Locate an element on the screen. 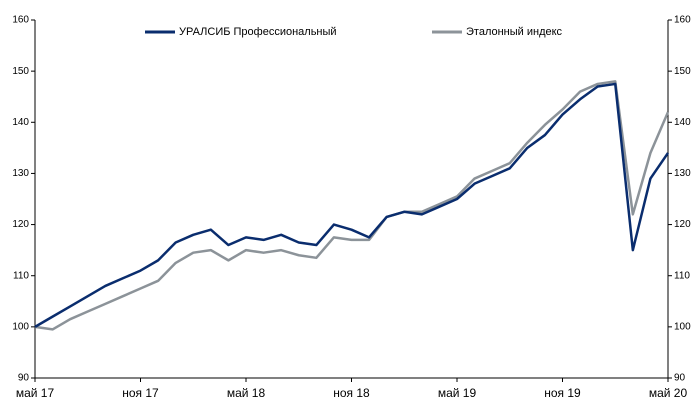 This screenshot has width=694, height=401. x-tick-label: ноя 18 is located at coordinates (351, 393).